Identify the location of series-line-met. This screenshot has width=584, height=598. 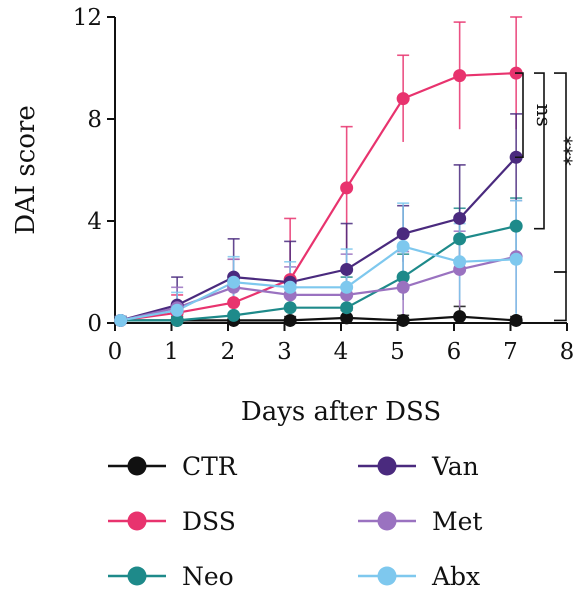
(318, 288).